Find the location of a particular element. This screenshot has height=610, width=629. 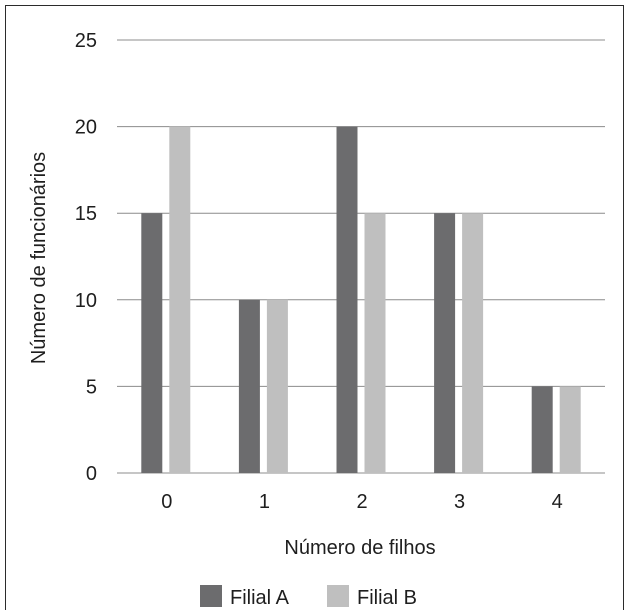

x-tick-label: 3 is located at coordinates (459, 502).